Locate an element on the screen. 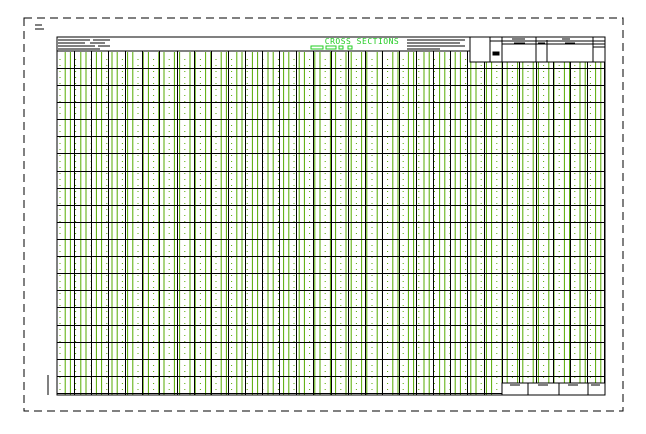 Image resolution: width=646 pixels, height=434 pixels. header-right-notes is located at coordinates (436, 44).